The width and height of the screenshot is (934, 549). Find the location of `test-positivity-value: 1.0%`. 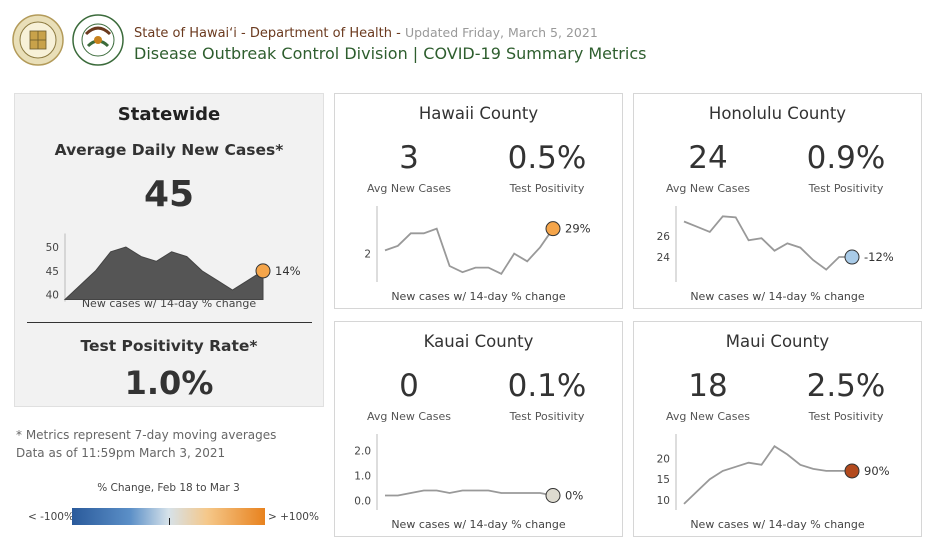

test-positivity-value: 1.0% is located at coordinates (169, 383).